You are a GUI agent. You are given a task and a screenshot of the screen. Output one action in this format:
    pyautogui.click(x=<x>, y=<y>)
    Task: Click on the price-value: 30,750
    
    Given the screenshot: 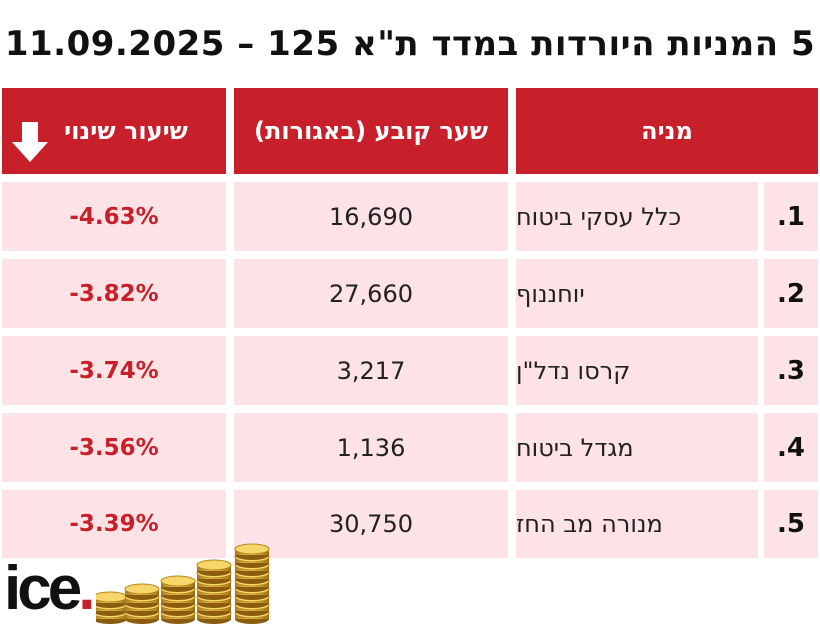 What is the action you would take?
    pyautogui.click(x=371, y=524)
    